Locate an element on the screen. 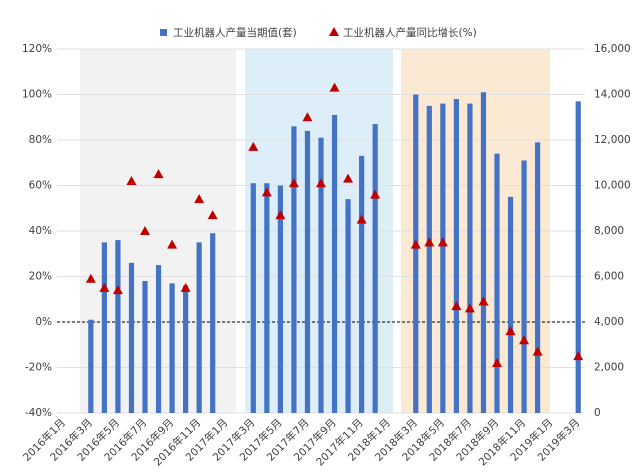 The height and width of the screenshot is (473, 640). y-tick-label: 60% is located at coordinates (40, 186).